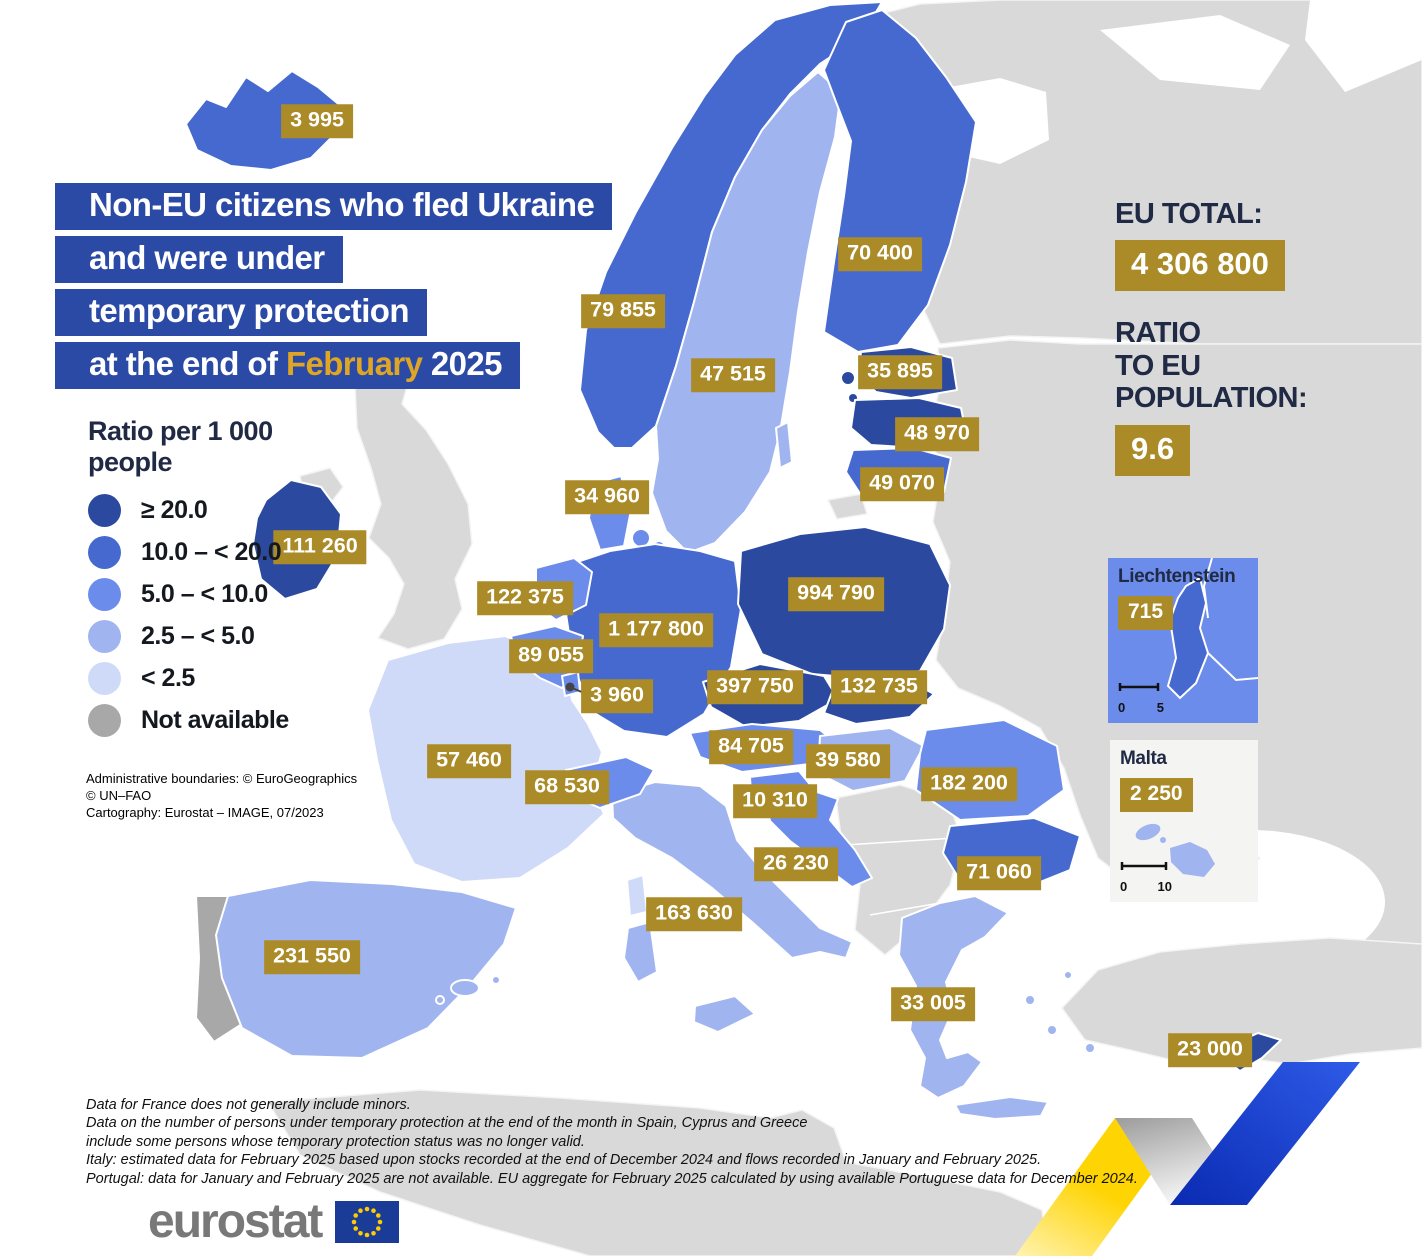  Describe the element at coordinates (1210, 1050) in the screenshot. I see `cyprus-value-badge: 23 000` at that location.